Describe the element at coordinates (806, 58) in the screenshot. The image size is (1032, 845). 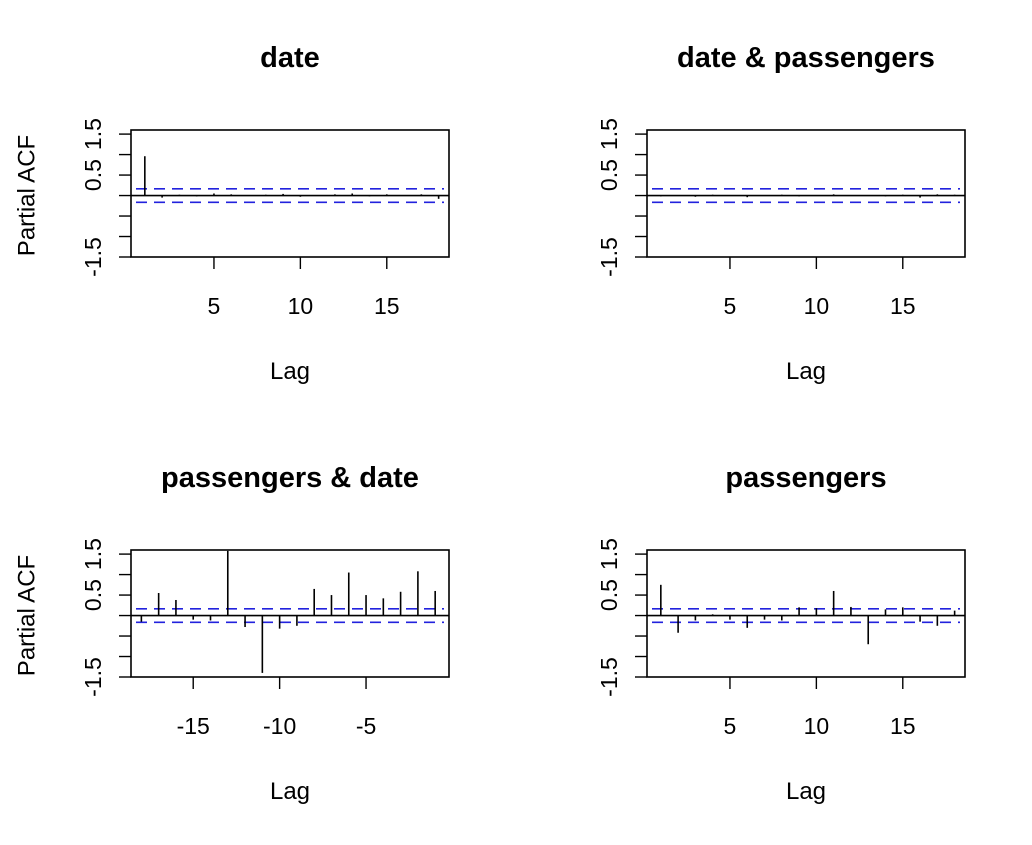
I see `panel-title: date & passengers` at that location.